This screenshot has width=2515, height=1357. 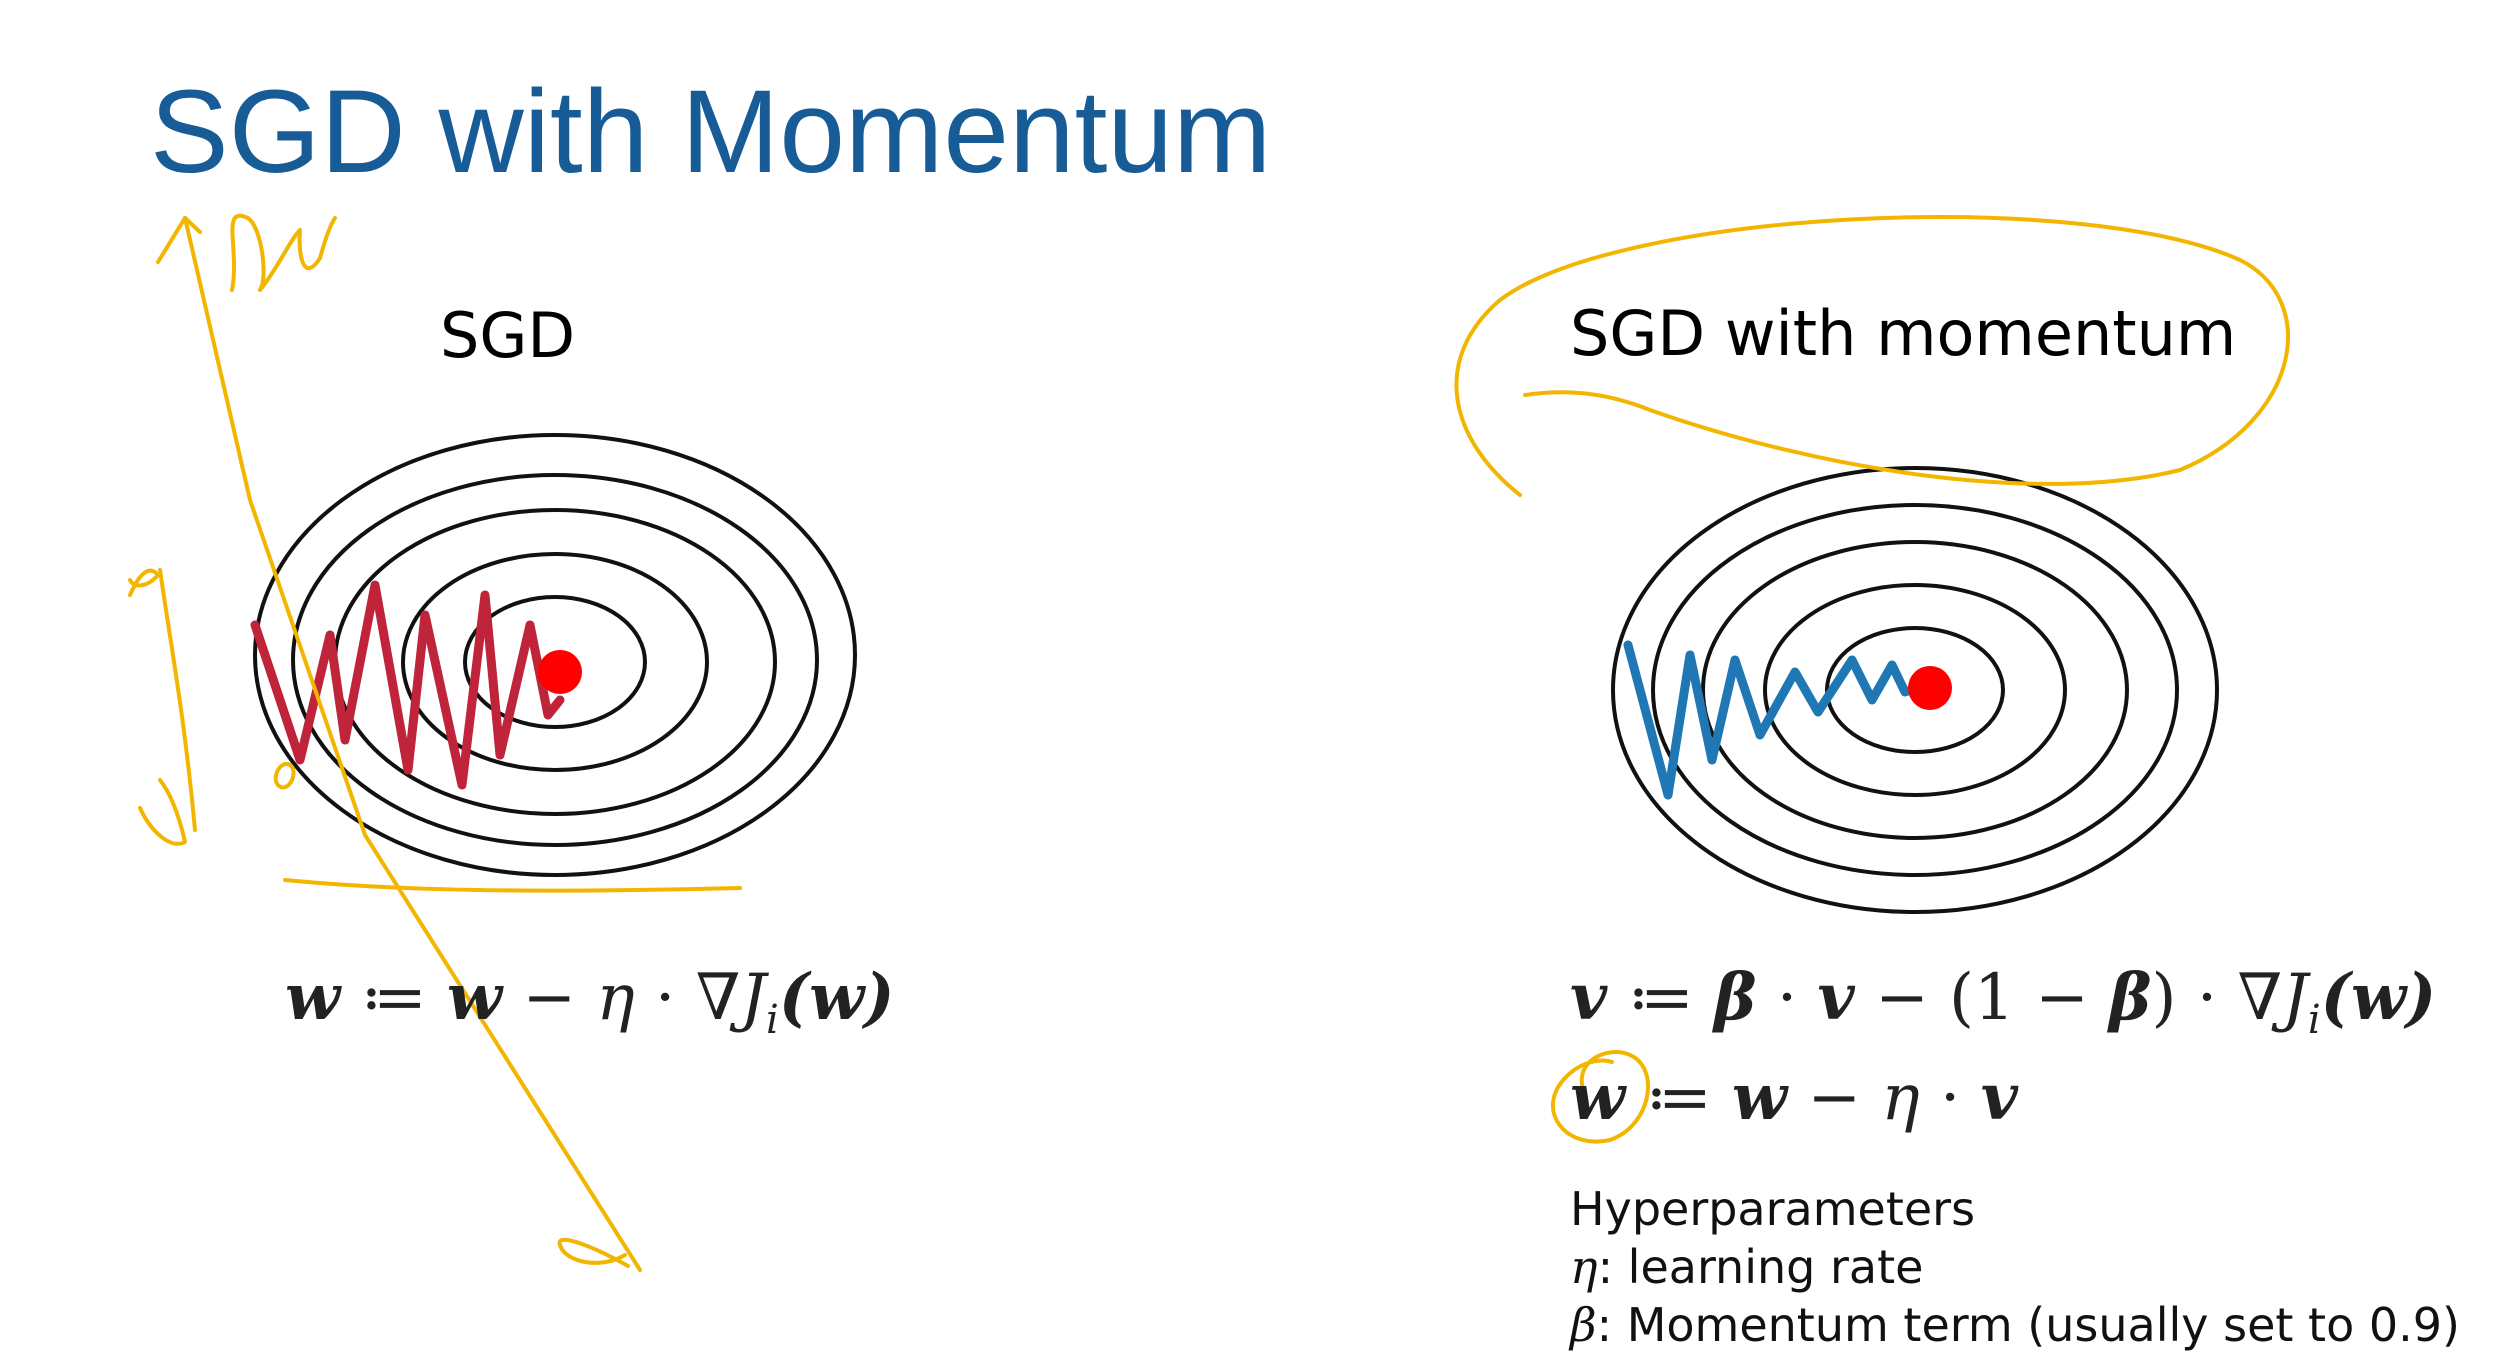 What do you see at coordinates (1778, 720) in the screenshot?
I see `momentum-descent-path` at bounding box center [1778, 720].